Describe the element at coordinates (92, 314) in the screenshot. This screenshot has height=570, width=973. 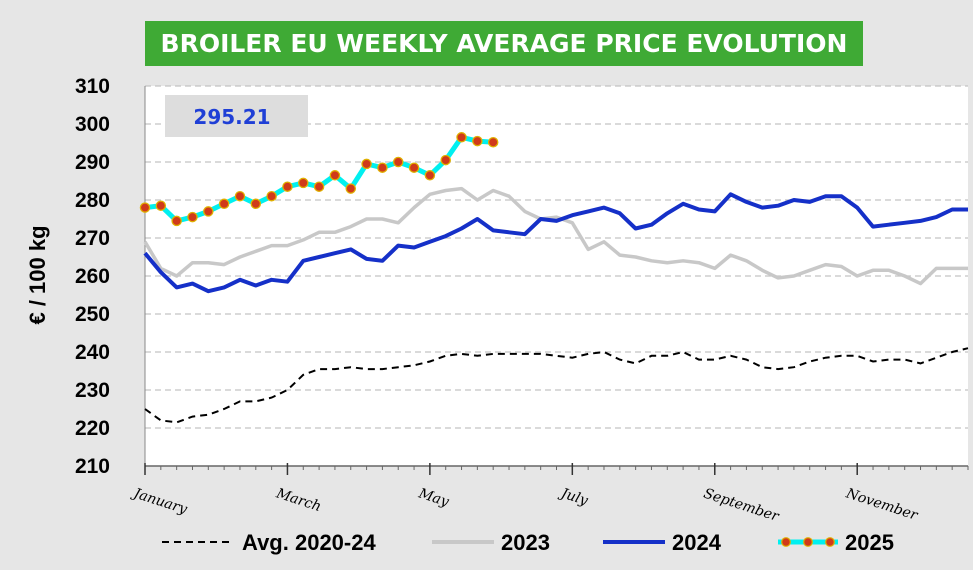
I see `y-tick-label-250: 250` at that location.